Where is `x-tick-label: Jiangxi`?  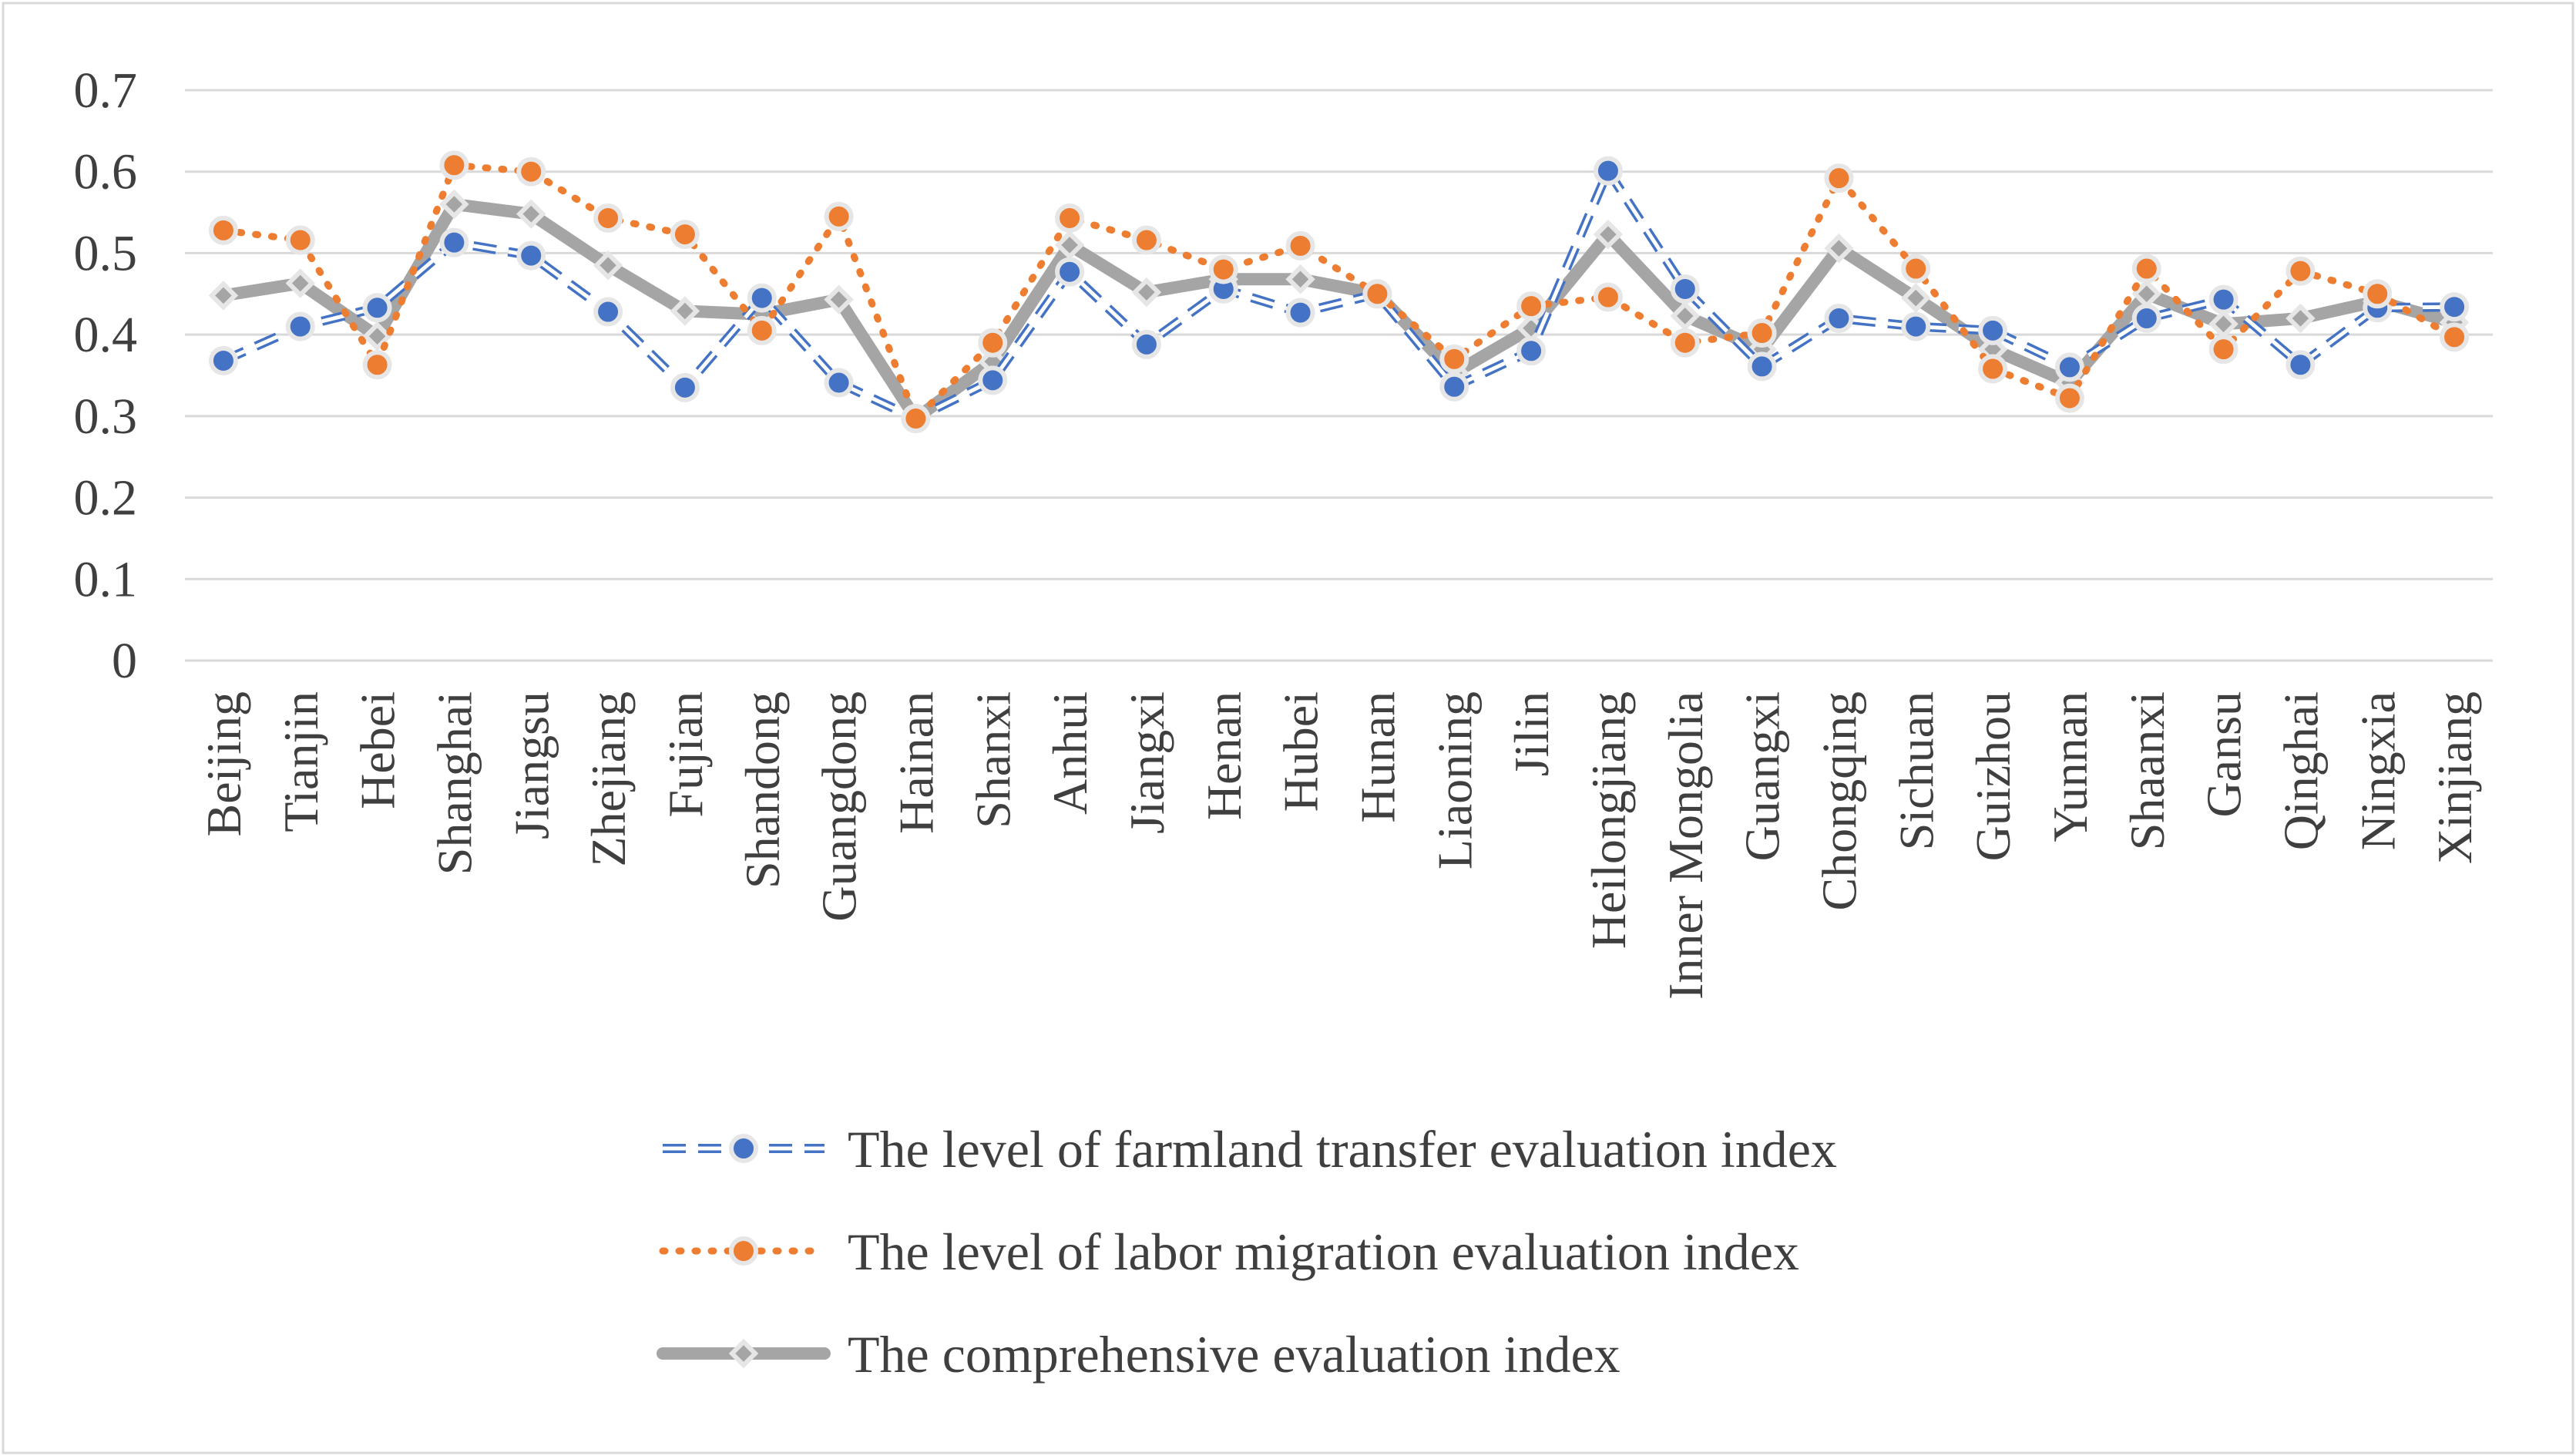 x-tick-label: Jiangxi is located at coordinates (1147, 762).